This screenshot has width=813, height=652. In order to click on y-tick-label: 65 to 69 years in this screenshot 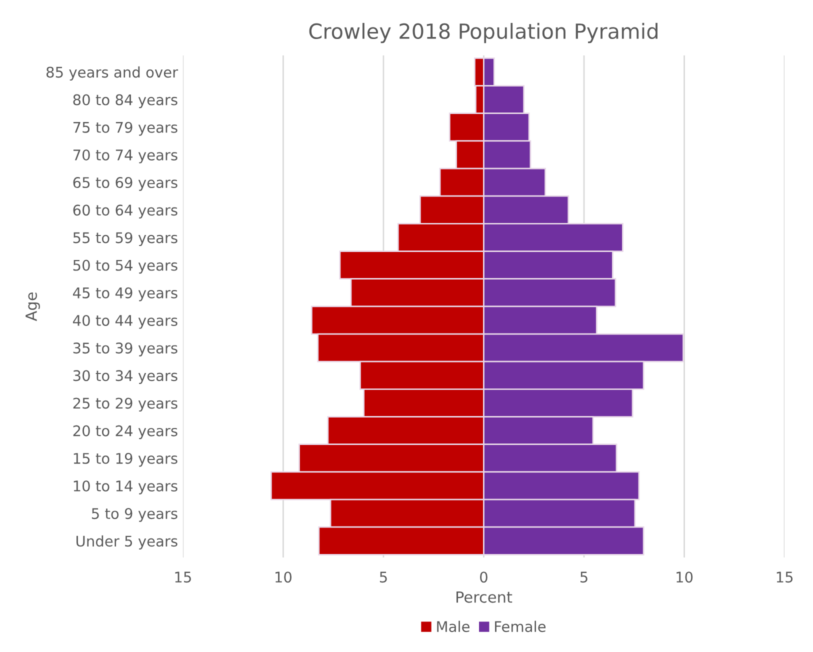, I will do `click(125, 184)`.